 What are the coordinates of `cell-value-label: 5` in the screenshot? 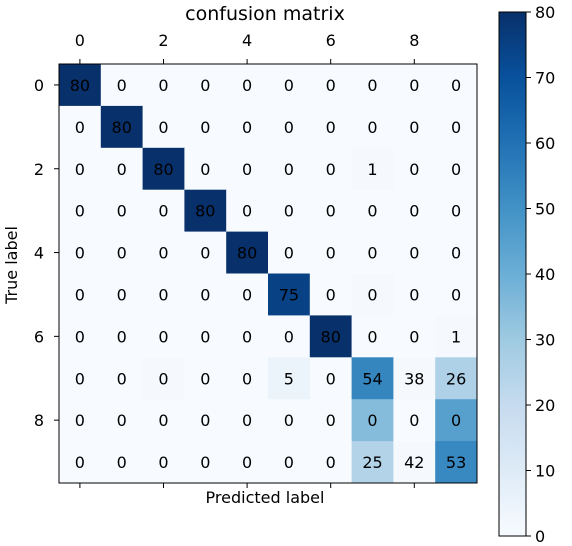 It's located at (289, 378).